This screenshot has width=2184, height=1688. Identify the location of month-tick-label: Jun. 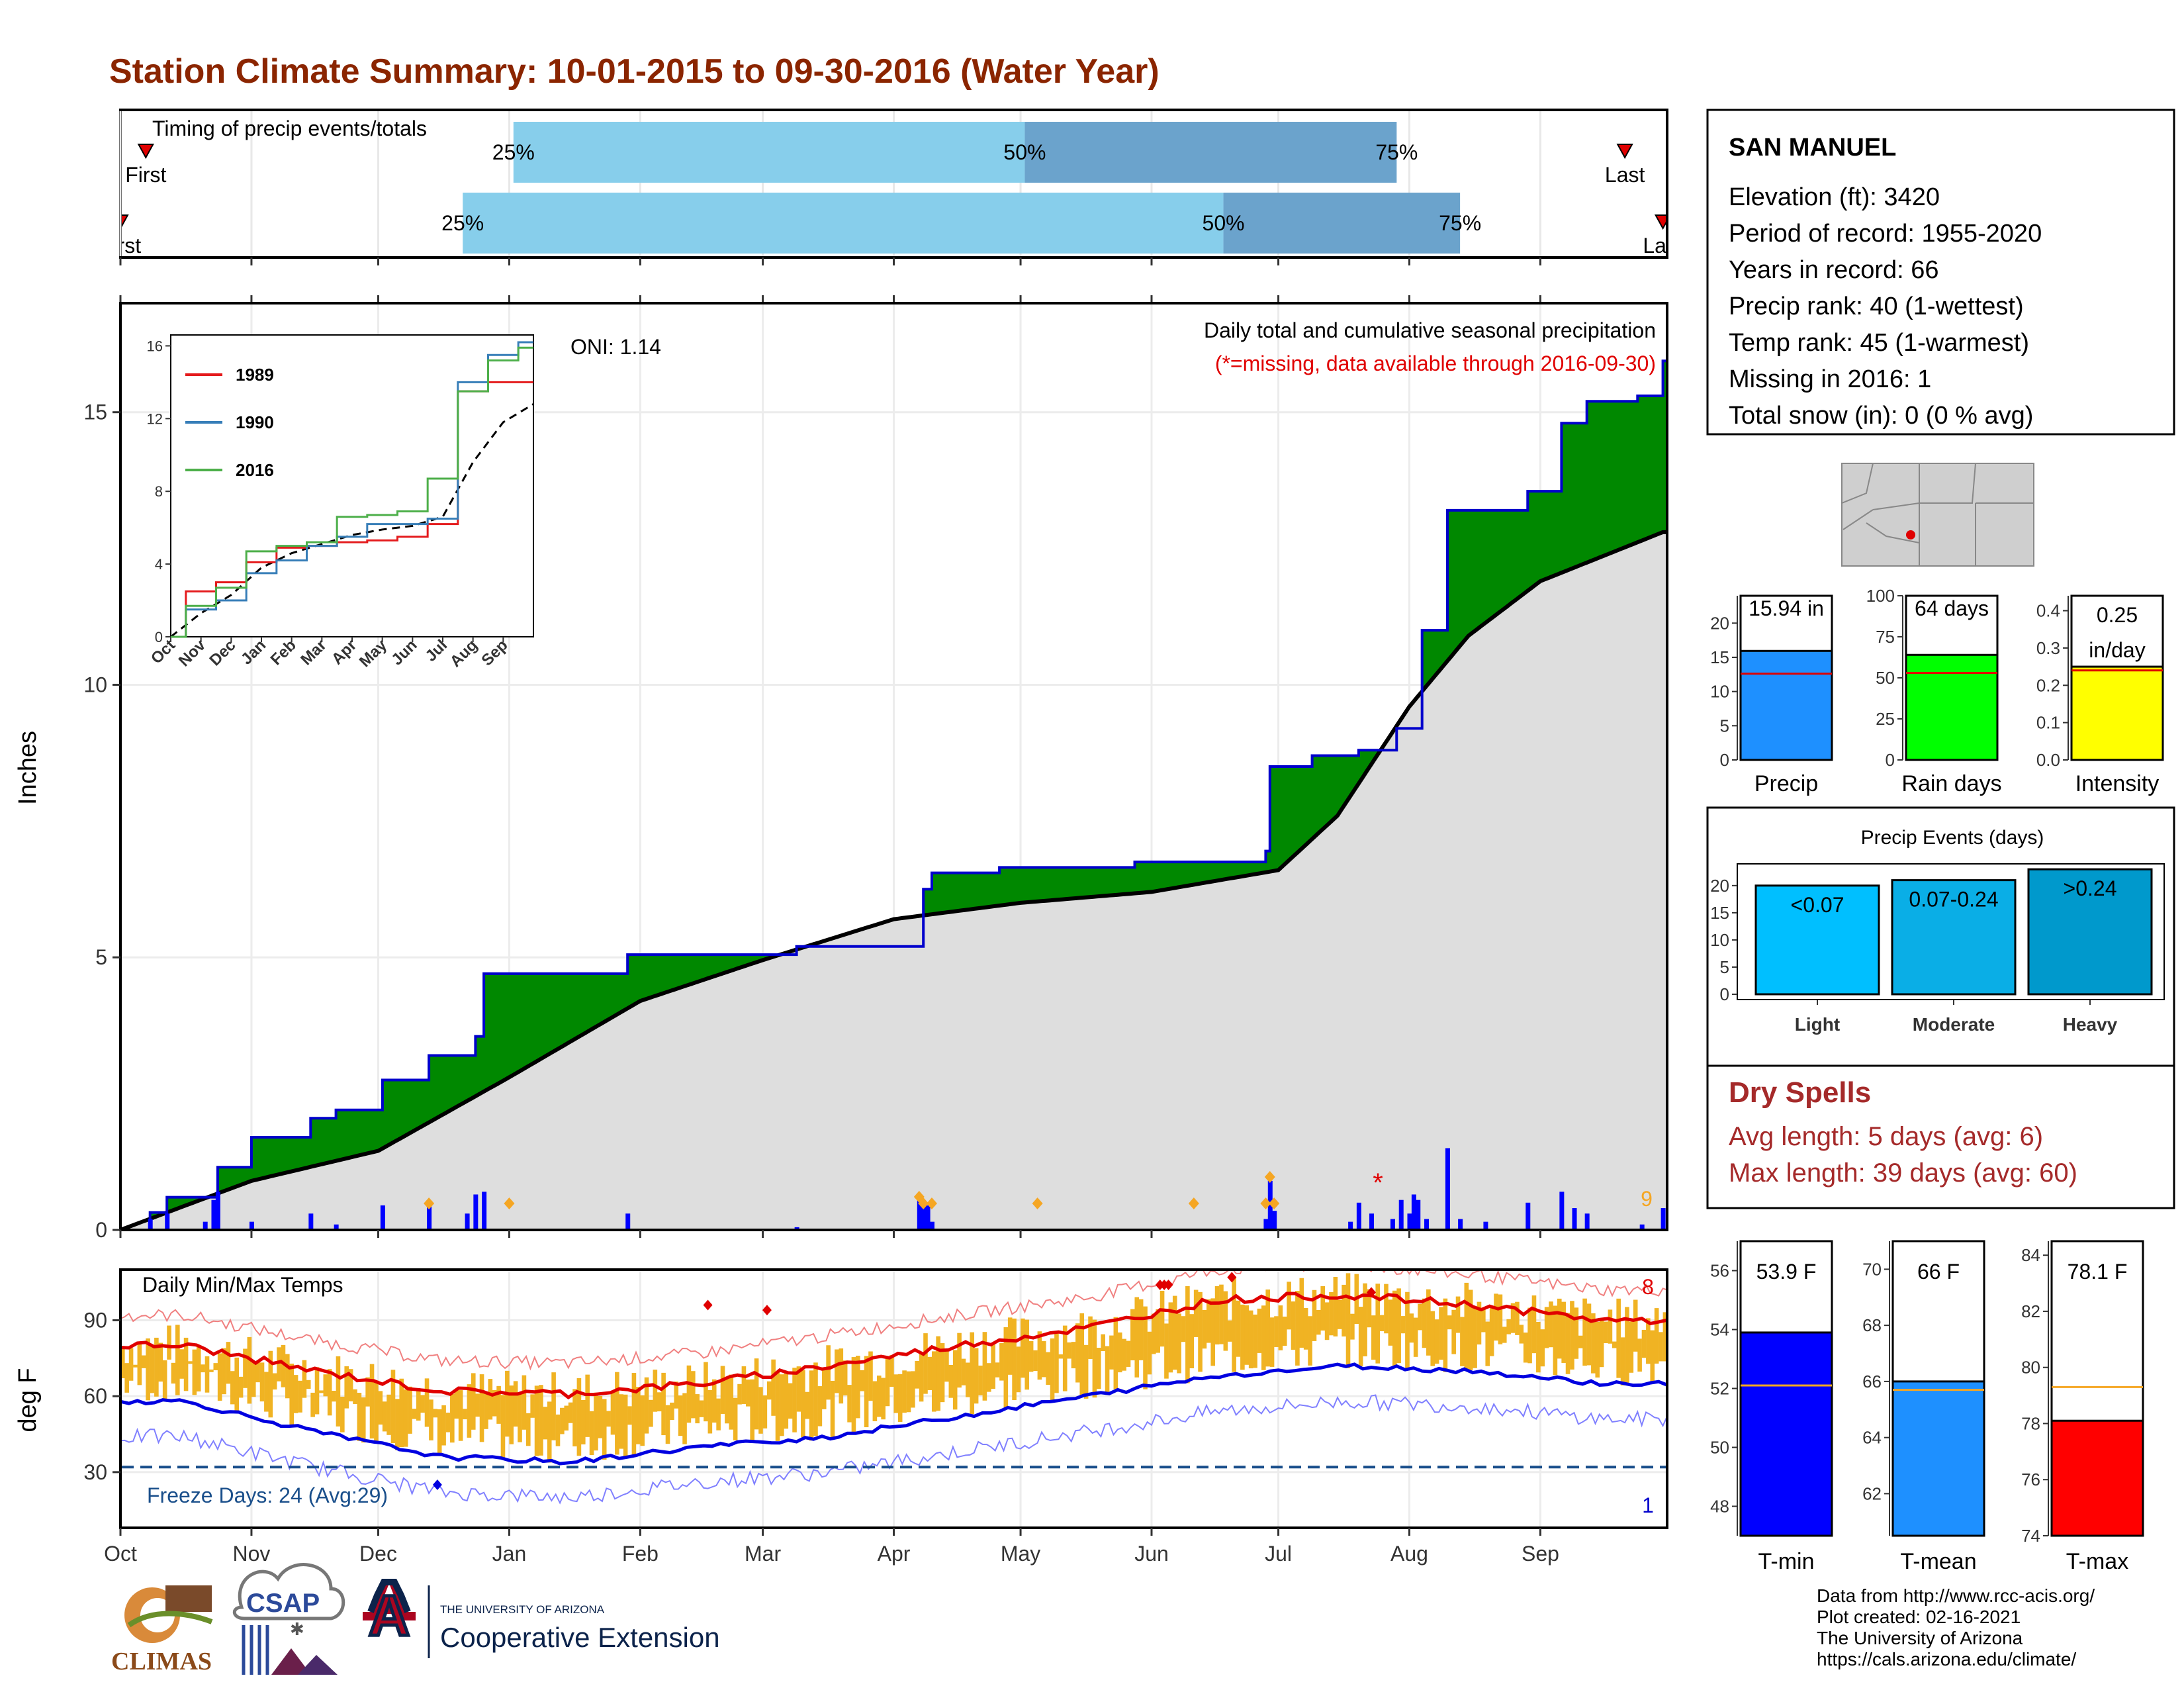
(1151, 1554).